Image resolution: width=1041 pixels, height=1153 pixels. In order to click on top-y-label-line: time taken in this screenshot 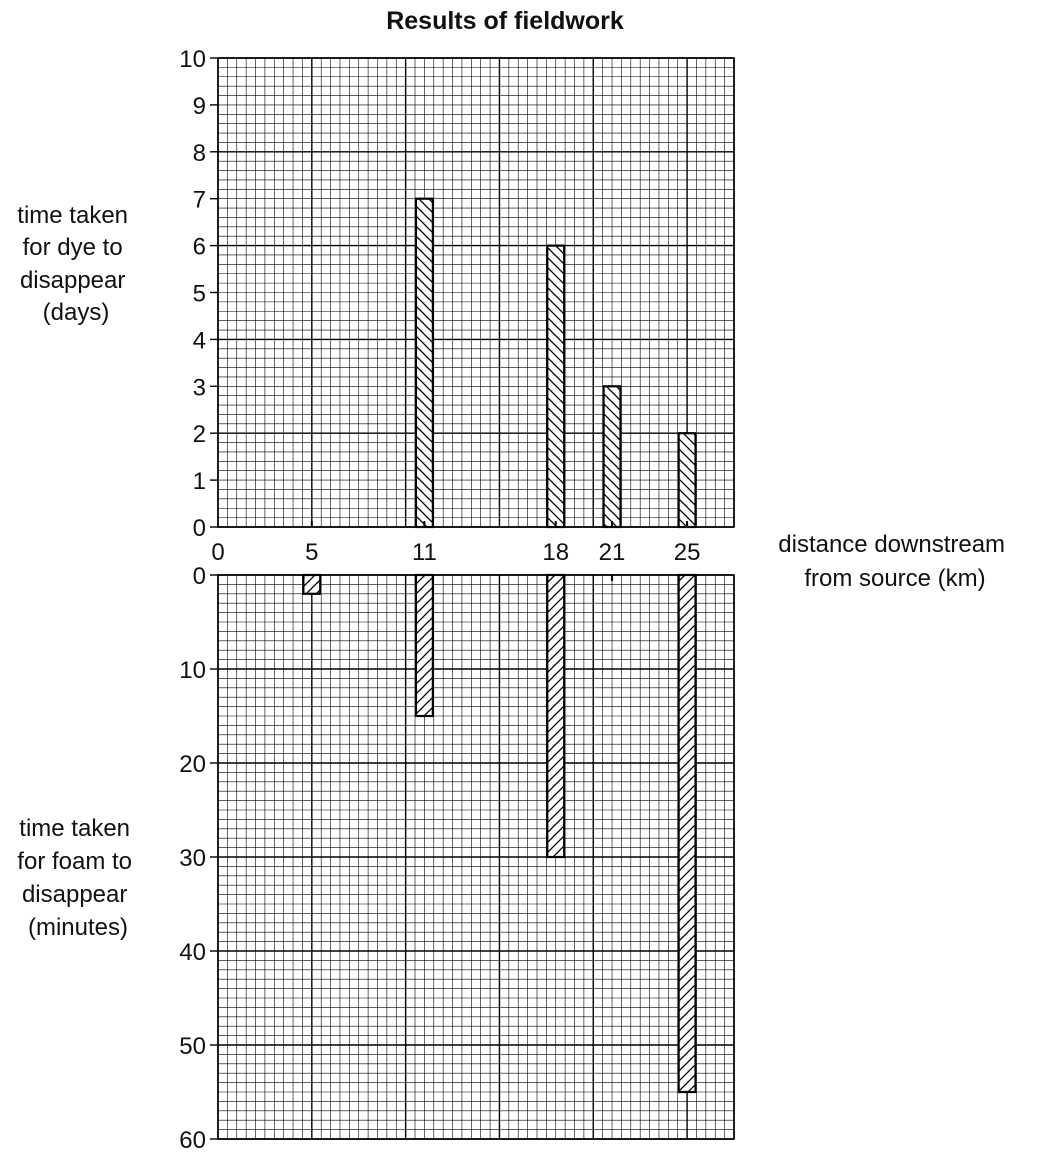, I will do `click(72, 215)`.